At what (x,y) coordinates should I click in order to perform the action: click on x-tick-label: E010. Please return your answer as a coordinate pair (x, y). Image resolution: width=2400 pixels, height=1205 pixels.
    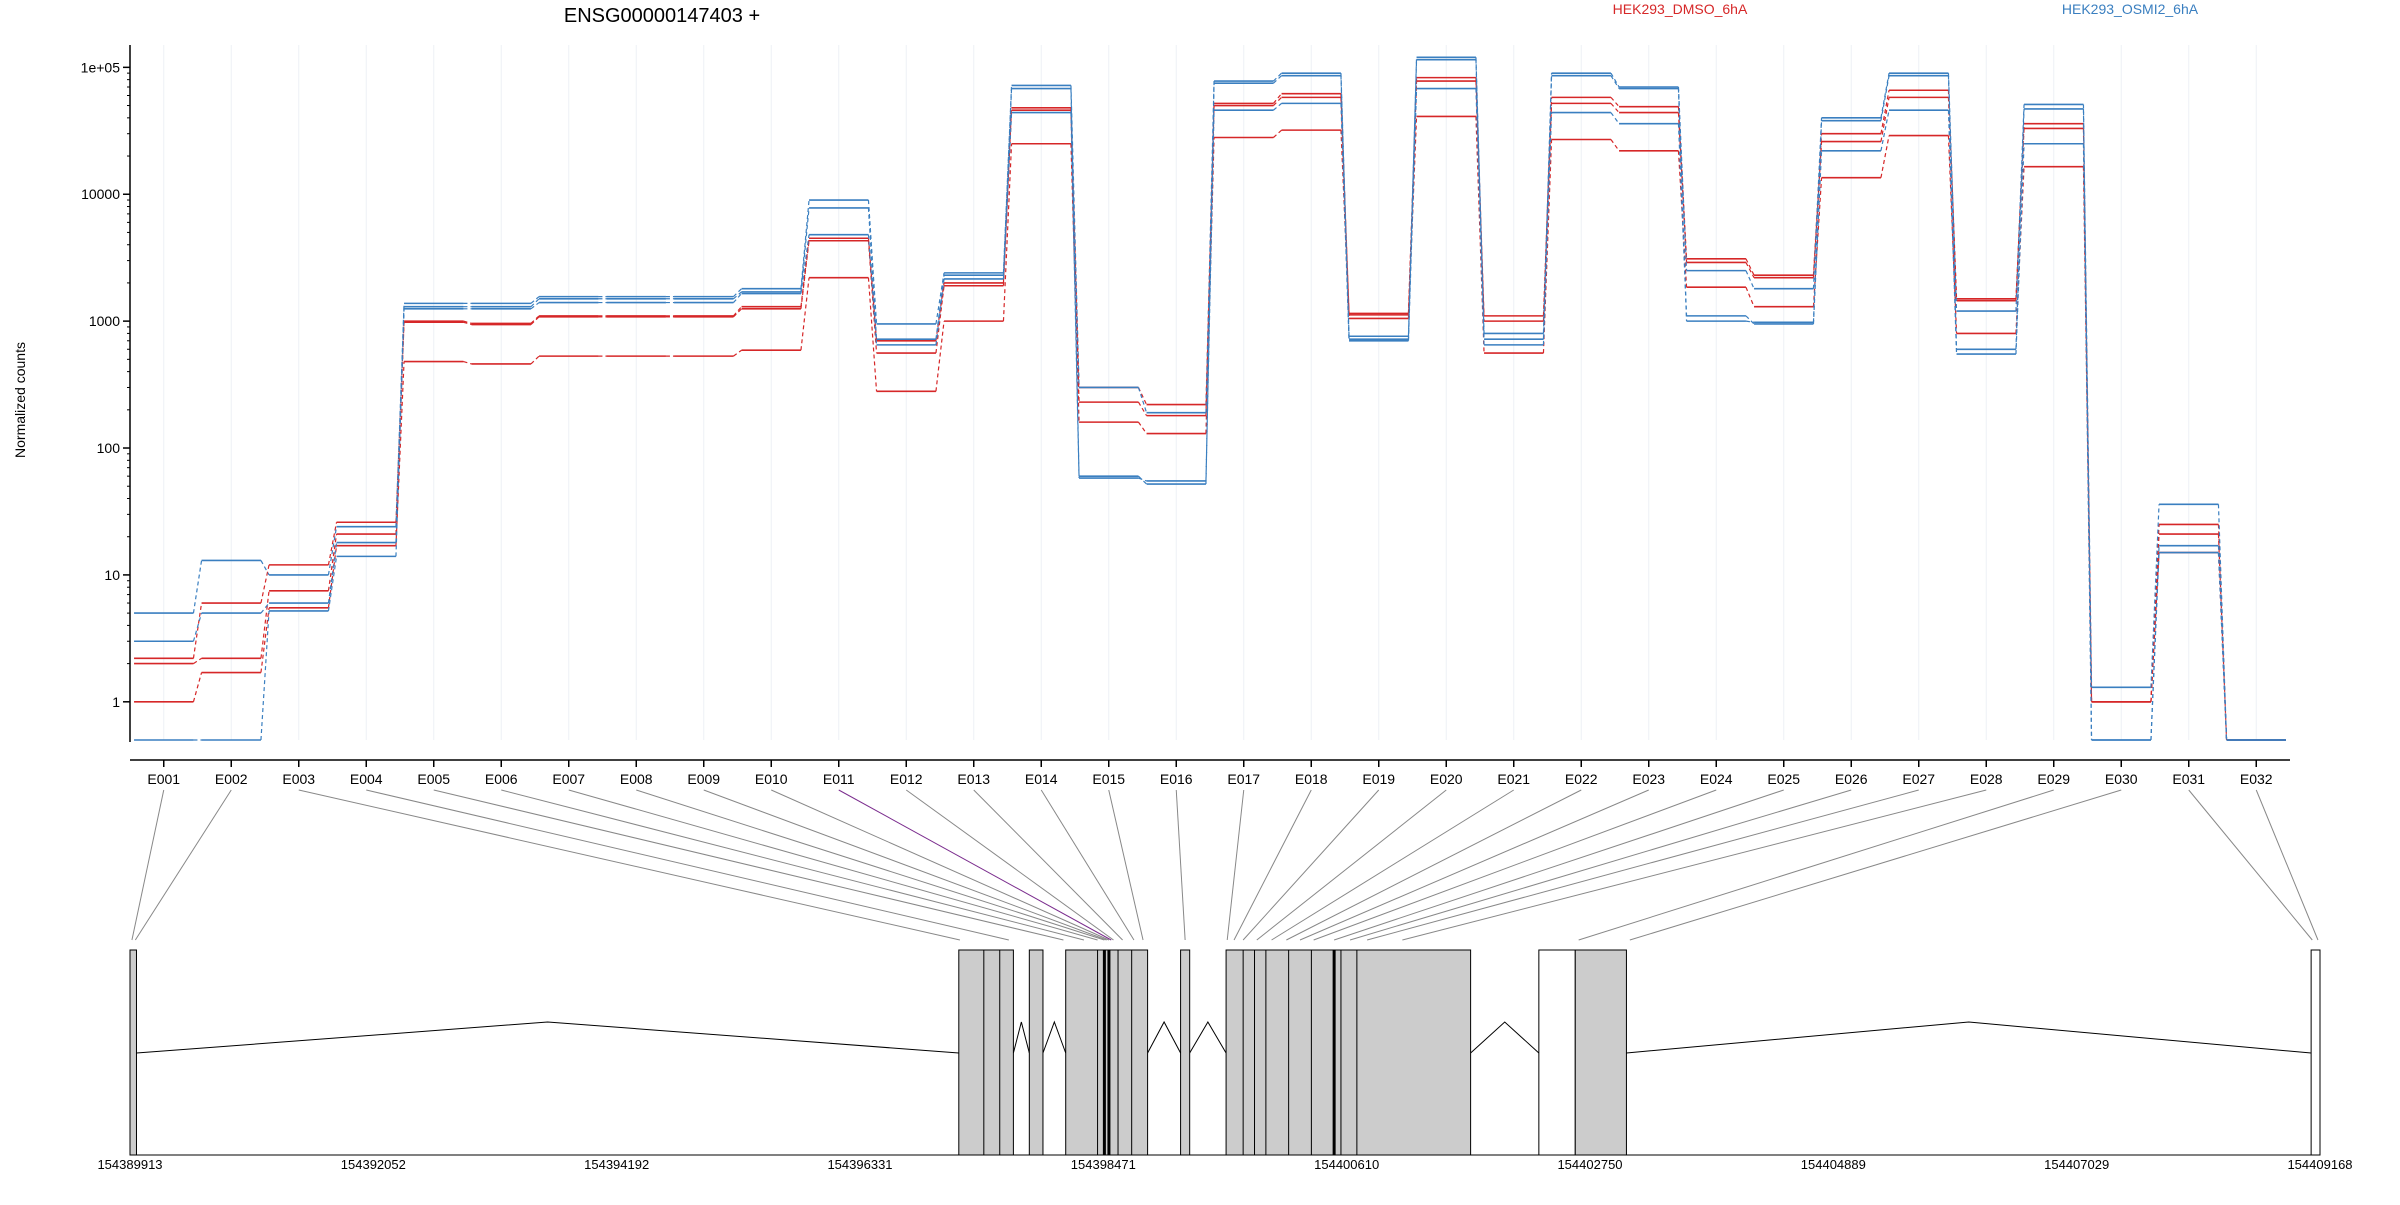
    Looking at the image, I should click on (771, 779).